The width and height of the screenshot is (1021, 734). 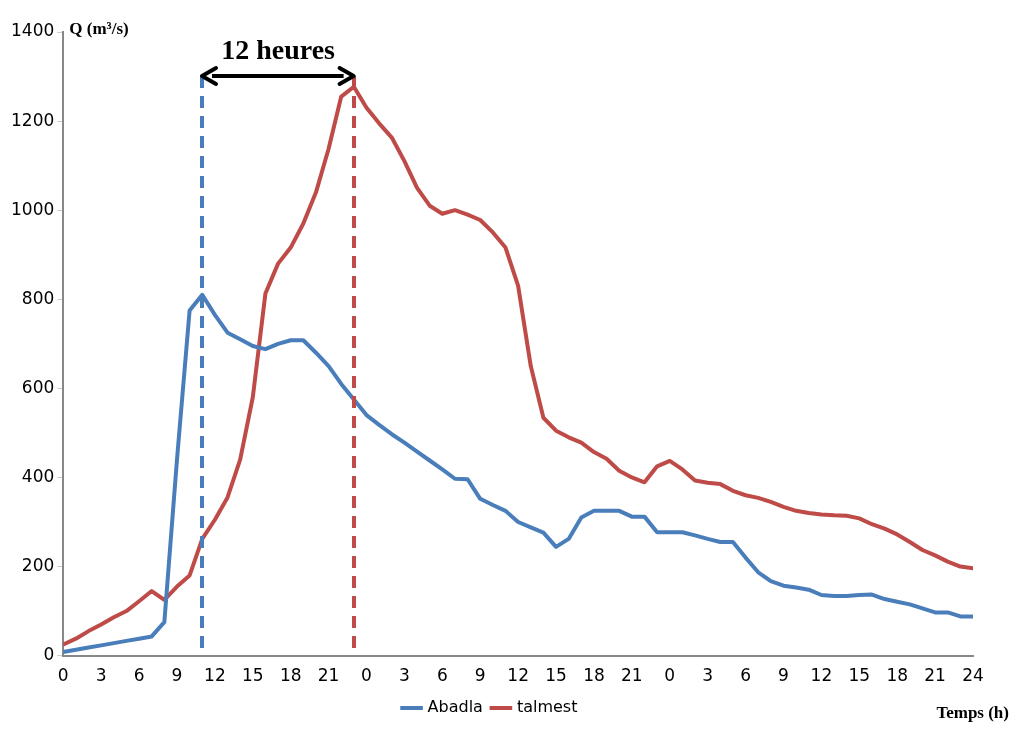 What do you see at coordinates (99, 29) in the screenshot?
I see `y-axis-title: Q (m³/s)` at bounding box center [99, 29].